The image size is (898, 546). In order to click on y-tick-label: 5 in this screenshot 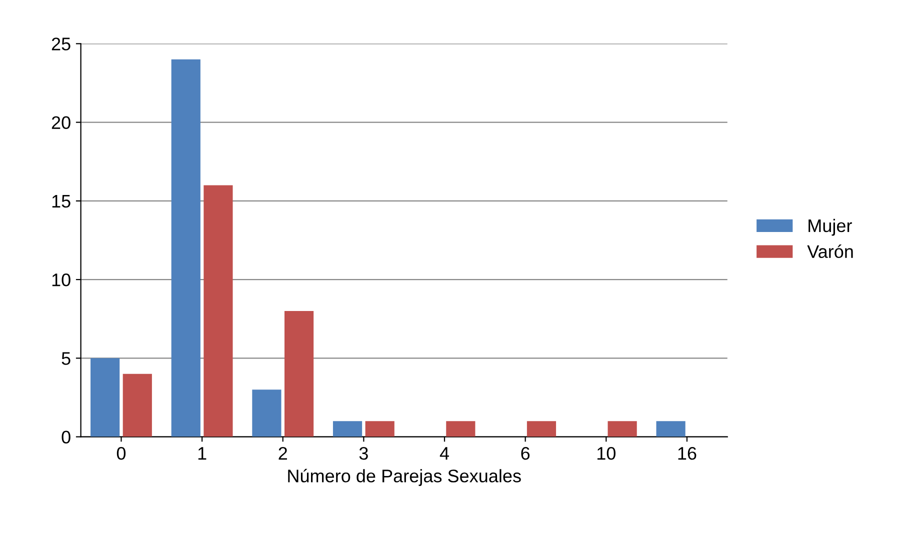, I will do `click(66, 358)`.